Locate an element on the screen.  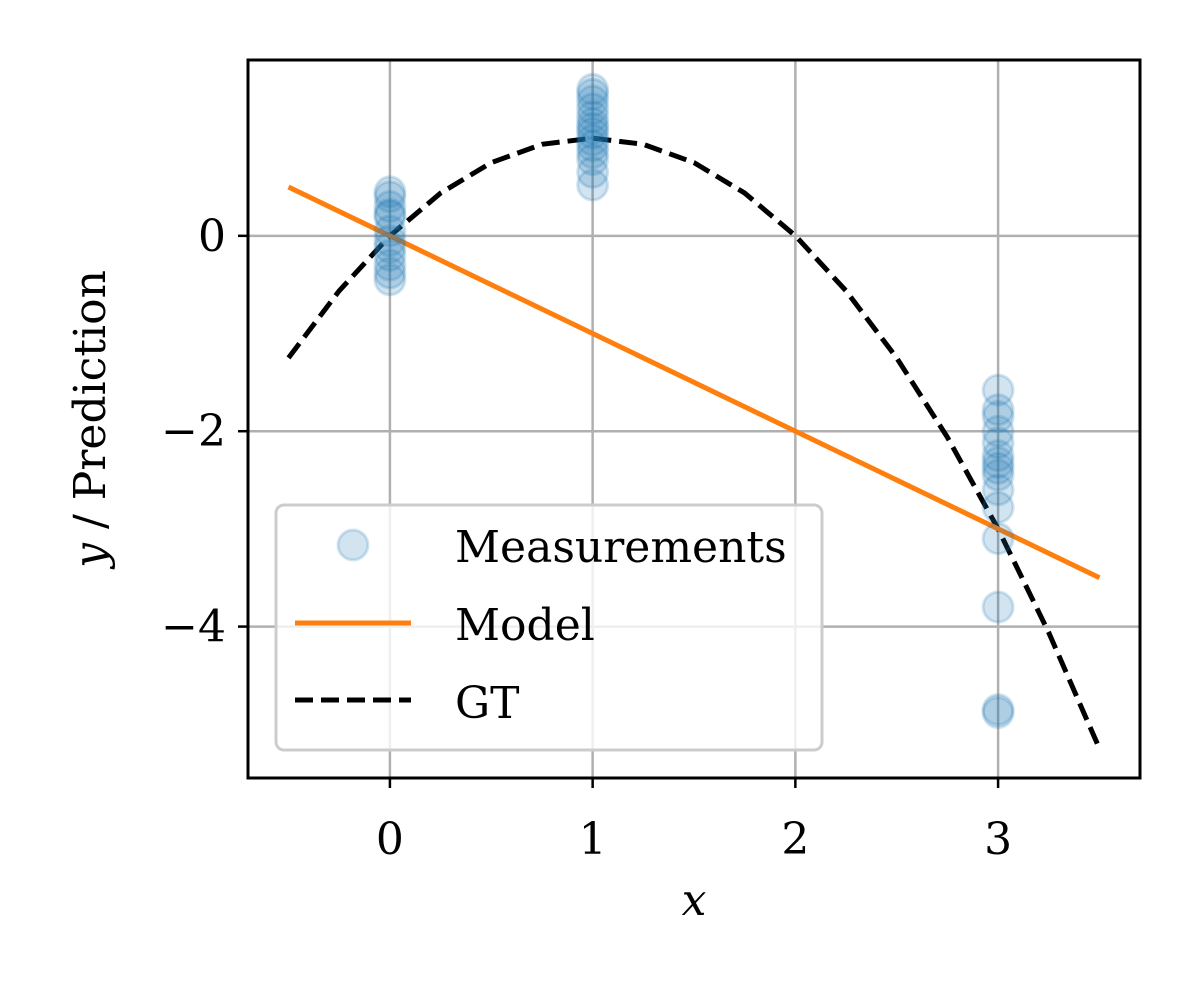
x-tick-label: 3 is located at coordinates (998, 839).